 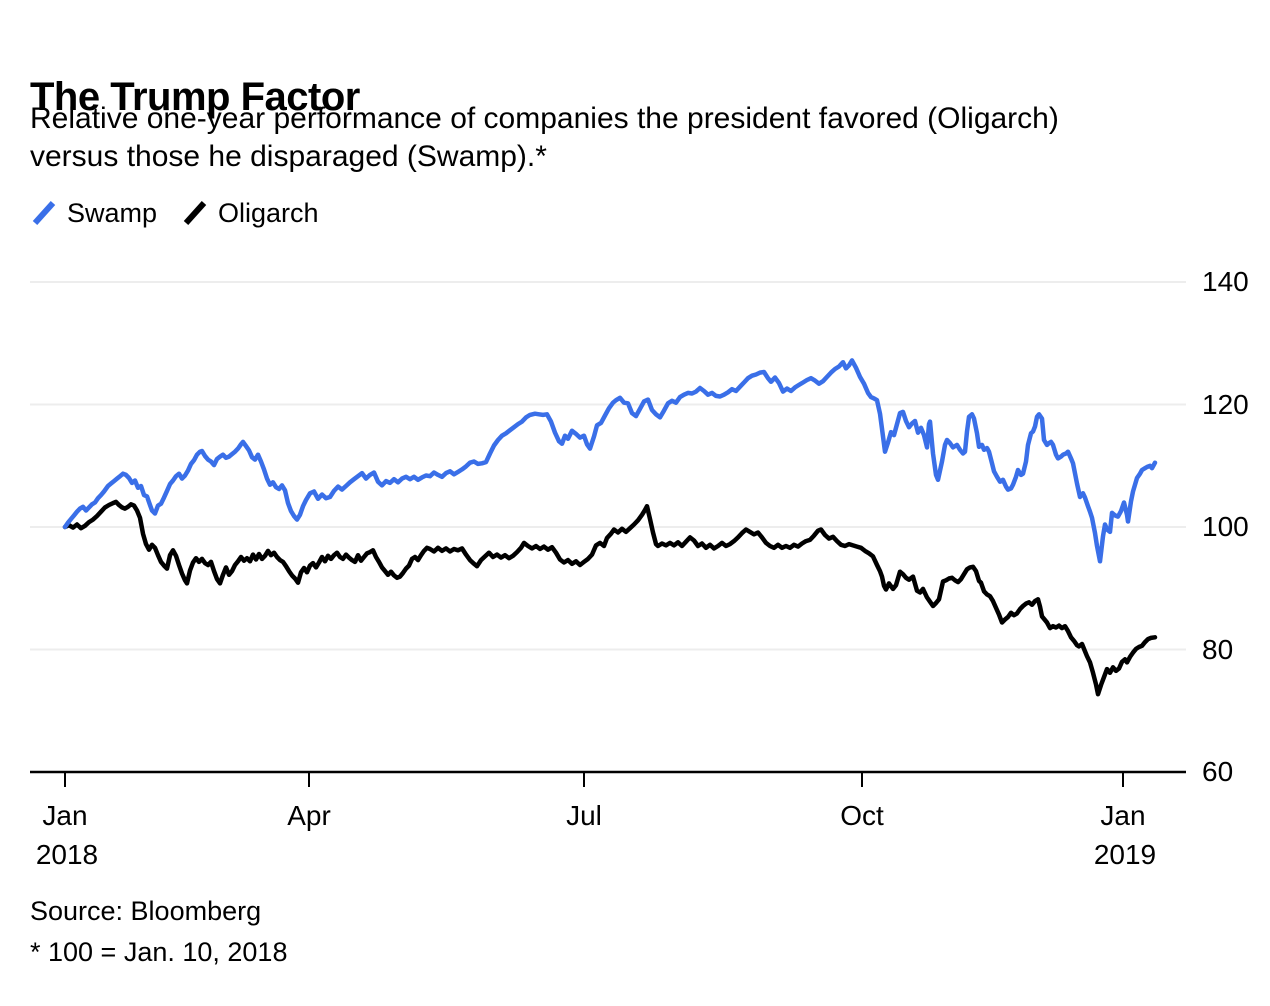 I want to click on x-axis-label-Oct: Oct, so click(x=862, y=815).